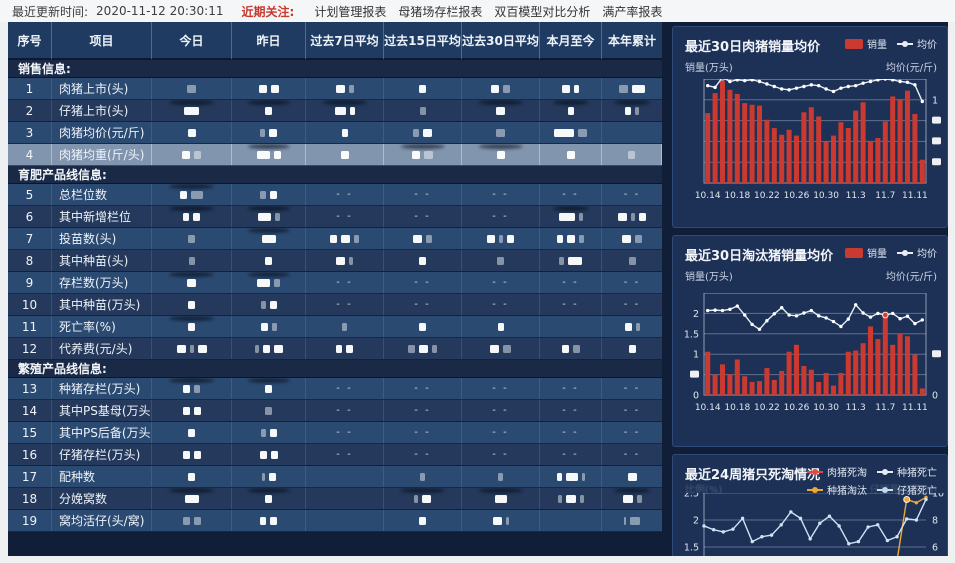  Describe the element at coordinates (571, 304) in the screenshot. I see `value-cell-col-8: - -` at that location.